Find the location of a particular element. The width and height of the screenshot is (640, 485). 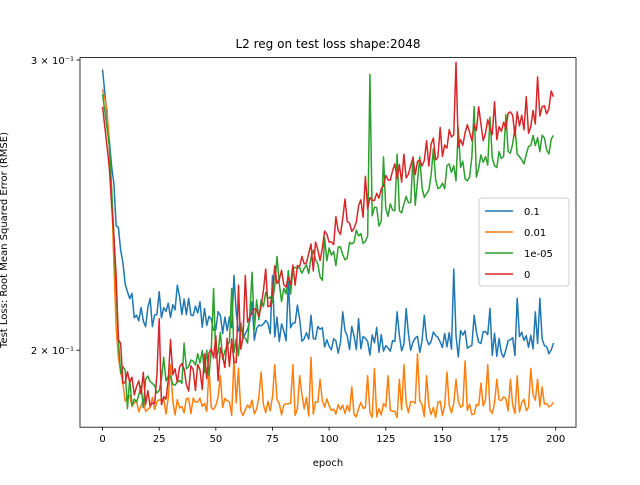

x-tick-label: 0 is located at coordinates (102, 439).